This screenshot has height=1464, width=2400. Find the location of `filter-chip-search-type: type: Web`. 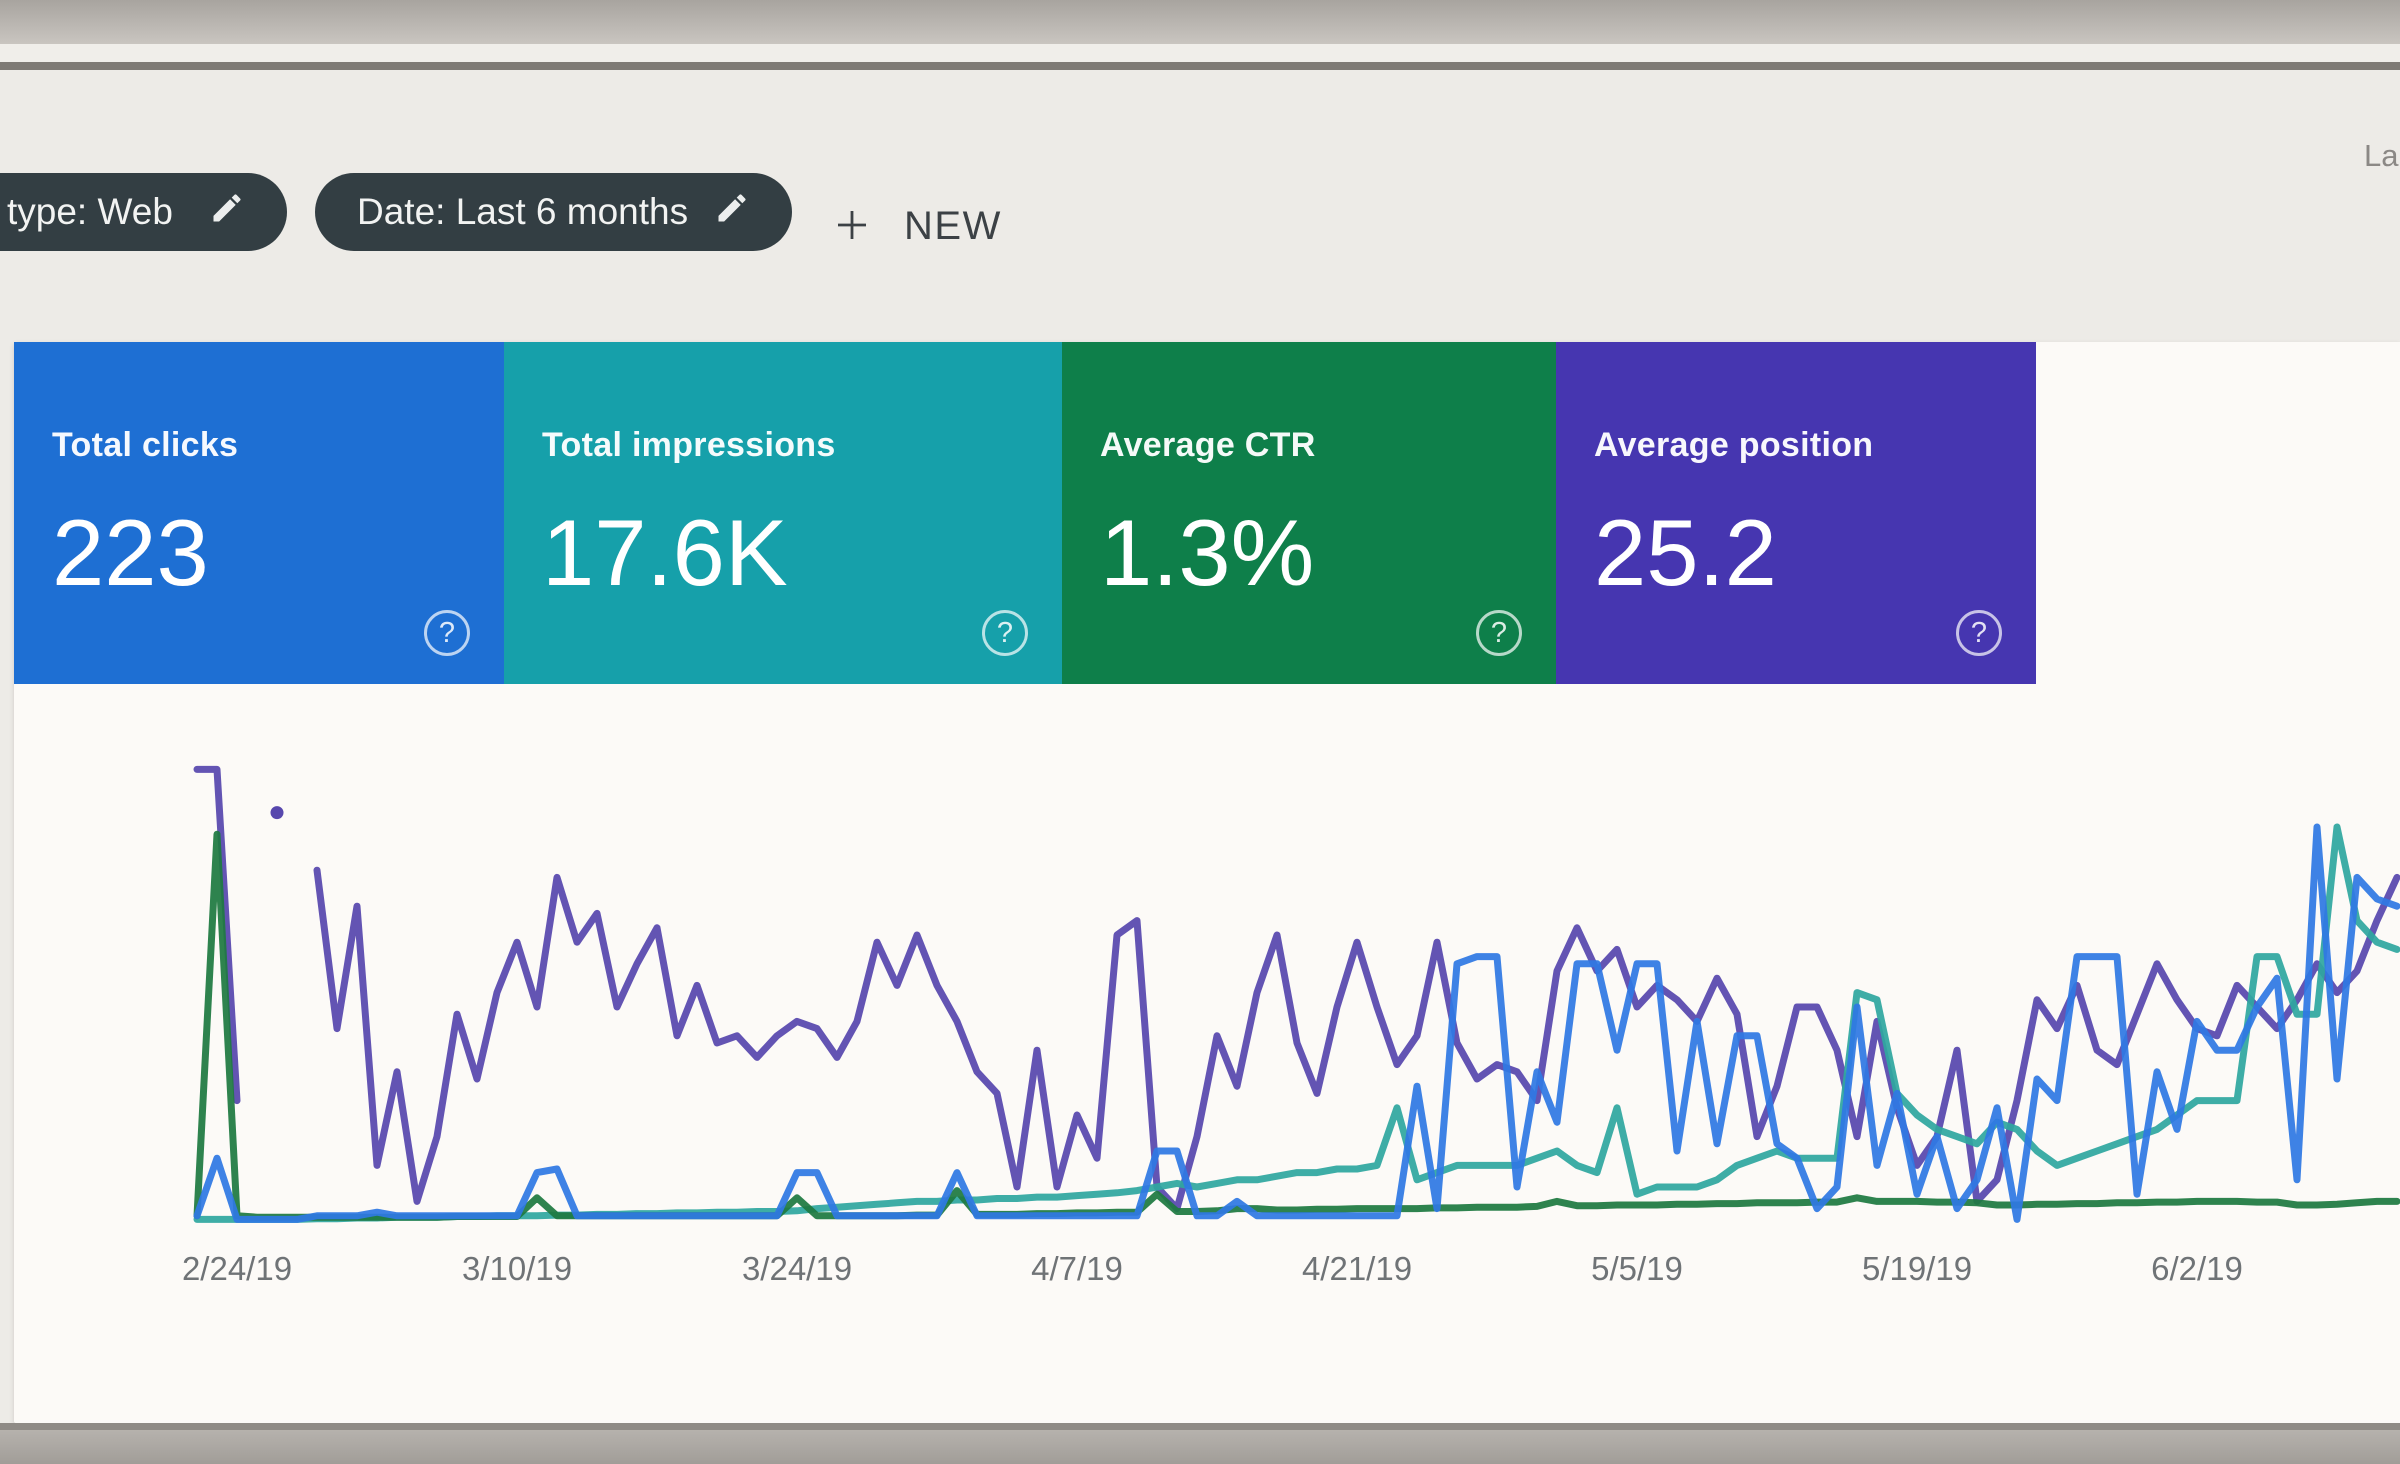

filter-chip-search-type: type: Web is located at coordinates (143, 212).